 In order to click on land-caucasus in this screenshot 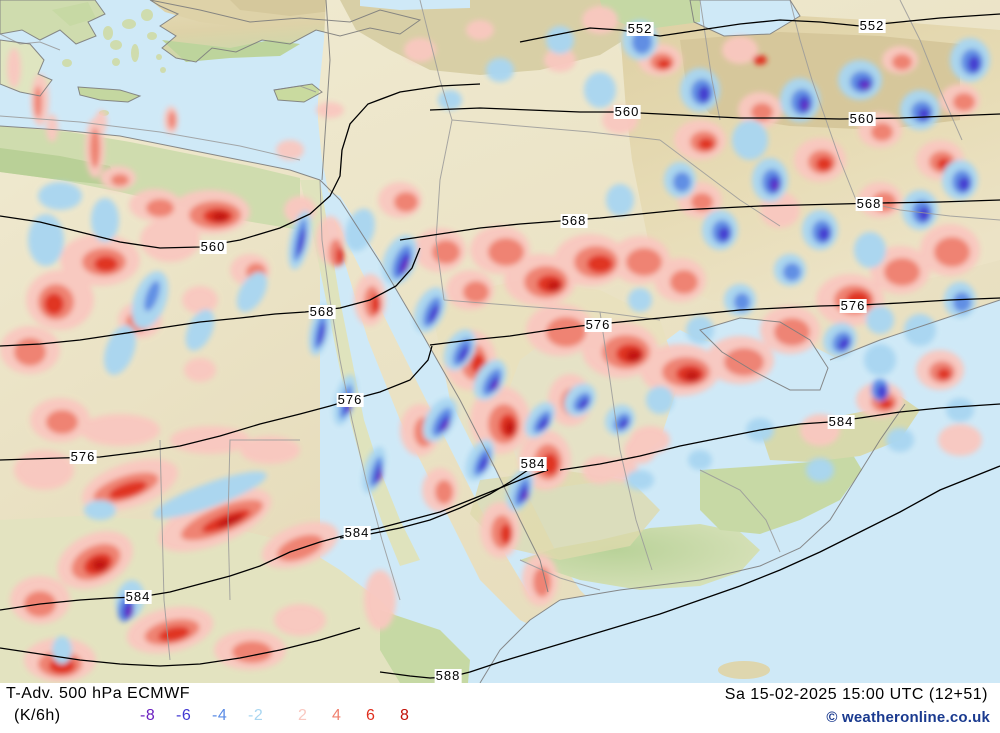, I will do `click(650, 15)`.